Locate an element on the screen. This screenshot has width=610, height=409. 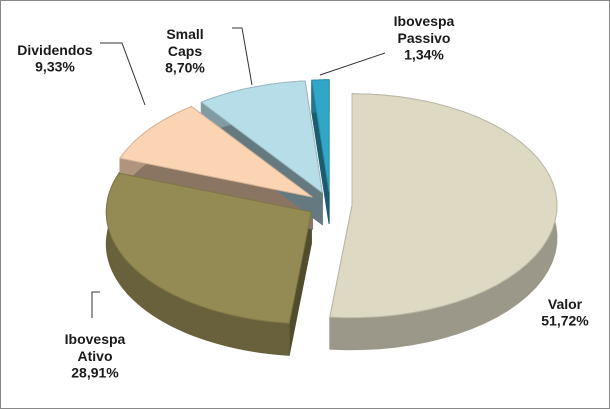
category-label: Ibovespa Ativo is located at coordinates (95, 347).